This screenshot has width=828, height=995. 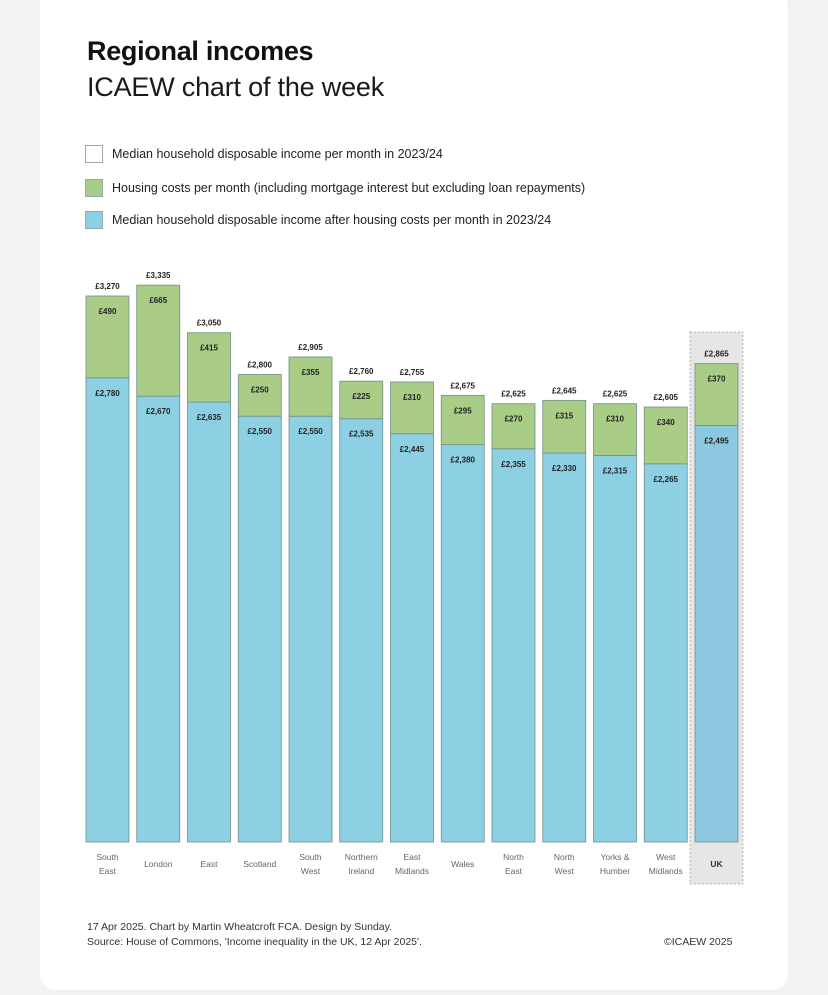 What do you see at coordinates (209, 348) in the screenshot?
I see `housing-label: £415` at bounding box center [209, 348].